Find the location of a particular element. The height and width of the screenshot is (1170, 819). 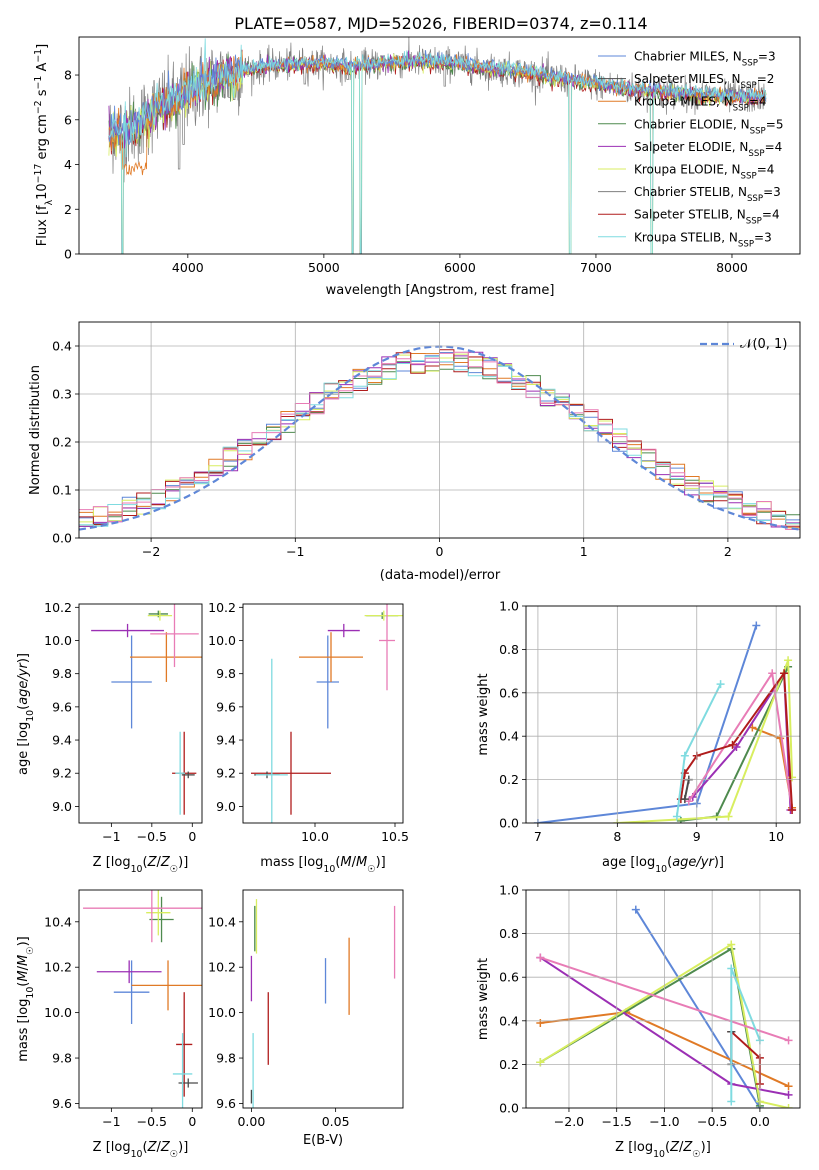

y-tick-label: 2 is located at coordinates (68, 209).